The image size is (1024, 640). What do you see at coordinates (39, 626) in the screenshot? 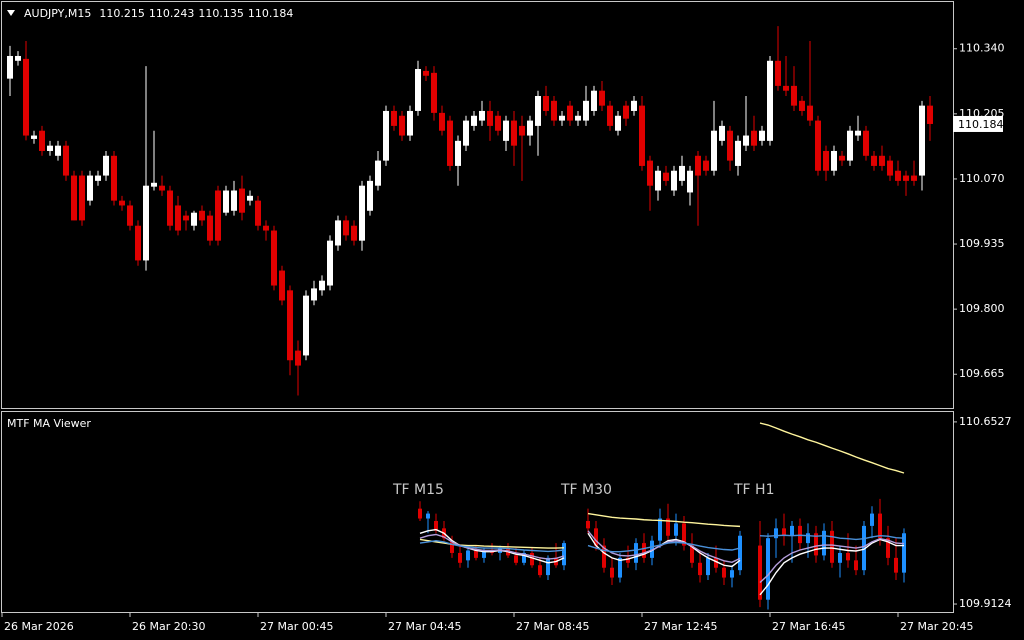
I see `x-tick-label: 26 Mar 2026` at bounding box center [39, 626].